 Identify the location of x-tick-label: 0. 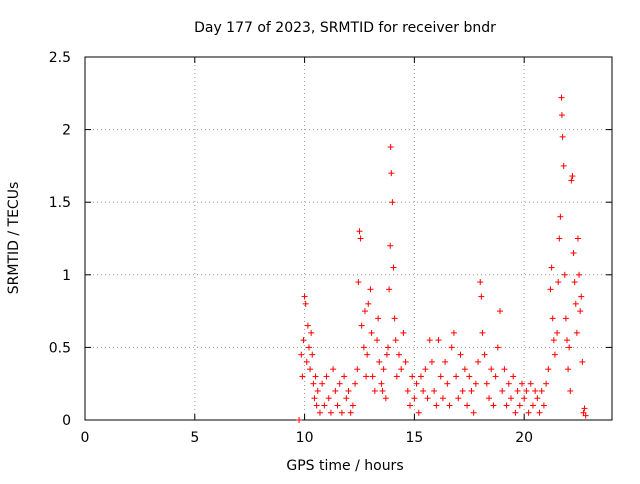
(85, 438).